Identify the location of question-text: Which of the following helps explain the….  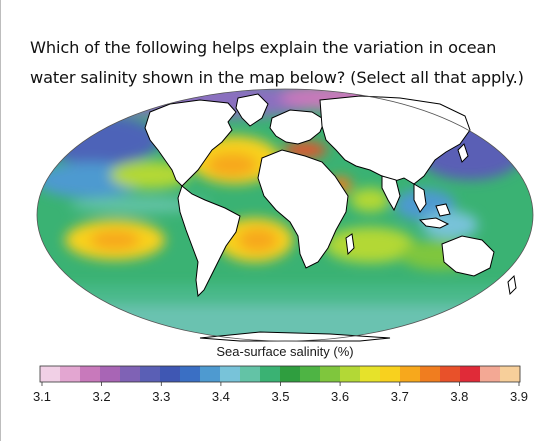
(282, 63).